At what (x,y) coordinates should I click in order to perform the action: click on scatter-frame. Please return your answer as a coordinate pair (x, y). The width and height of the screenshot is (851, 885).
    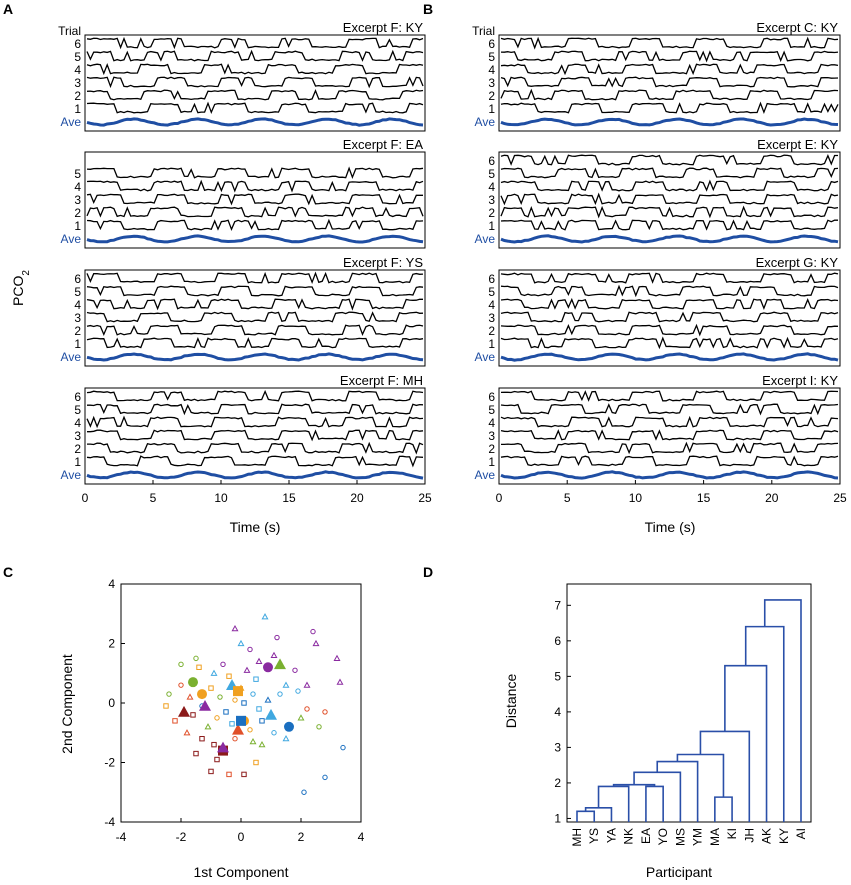
    Looking at the image, I should click on (241, 703).